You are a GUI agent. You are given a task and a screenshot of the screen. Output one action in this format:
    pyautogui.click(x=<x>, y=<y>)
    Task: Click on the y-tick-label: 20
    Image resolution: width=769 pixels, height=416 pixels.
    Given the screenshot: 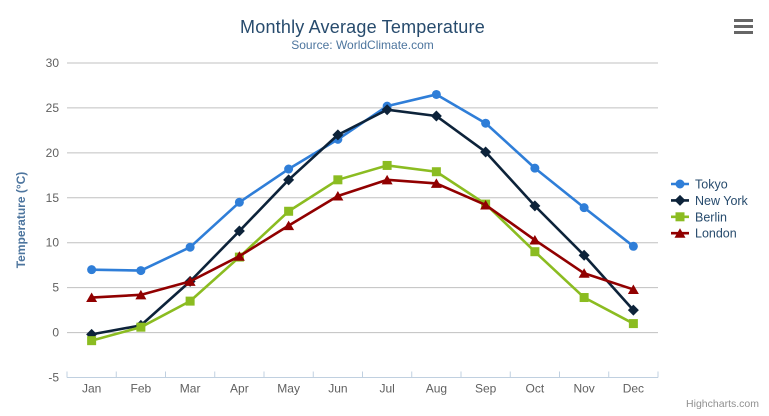 What is the action you would take?
    pyautogui.click(x=53, y=153)
    